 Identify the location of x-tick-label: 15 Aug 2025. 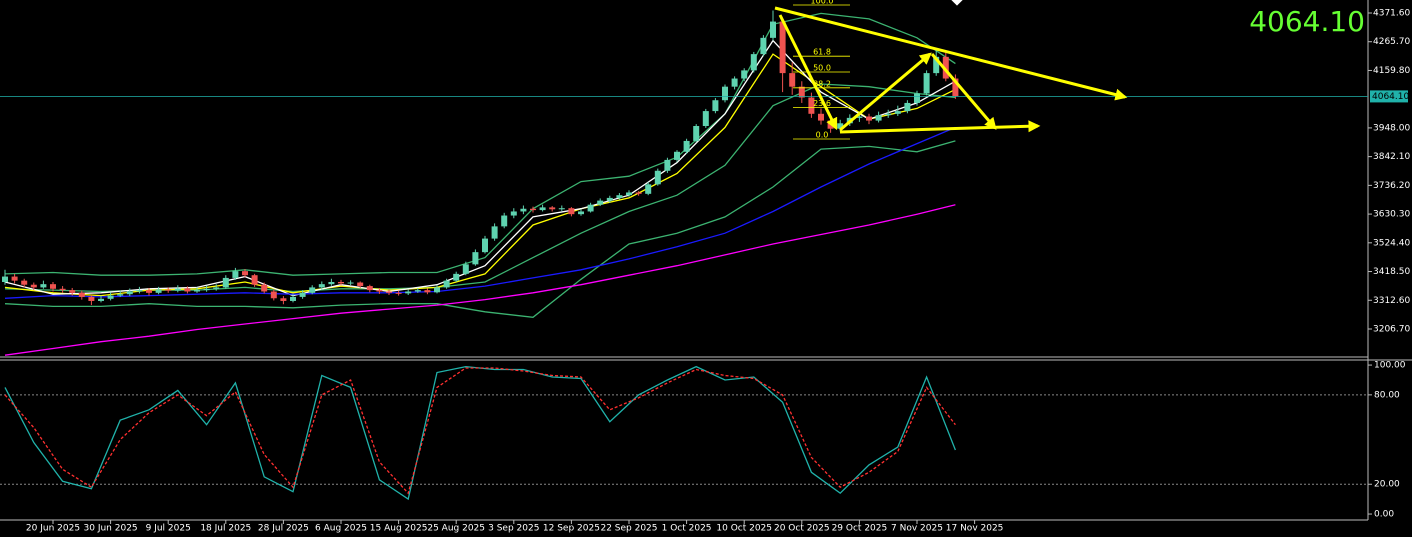
(399, 529).